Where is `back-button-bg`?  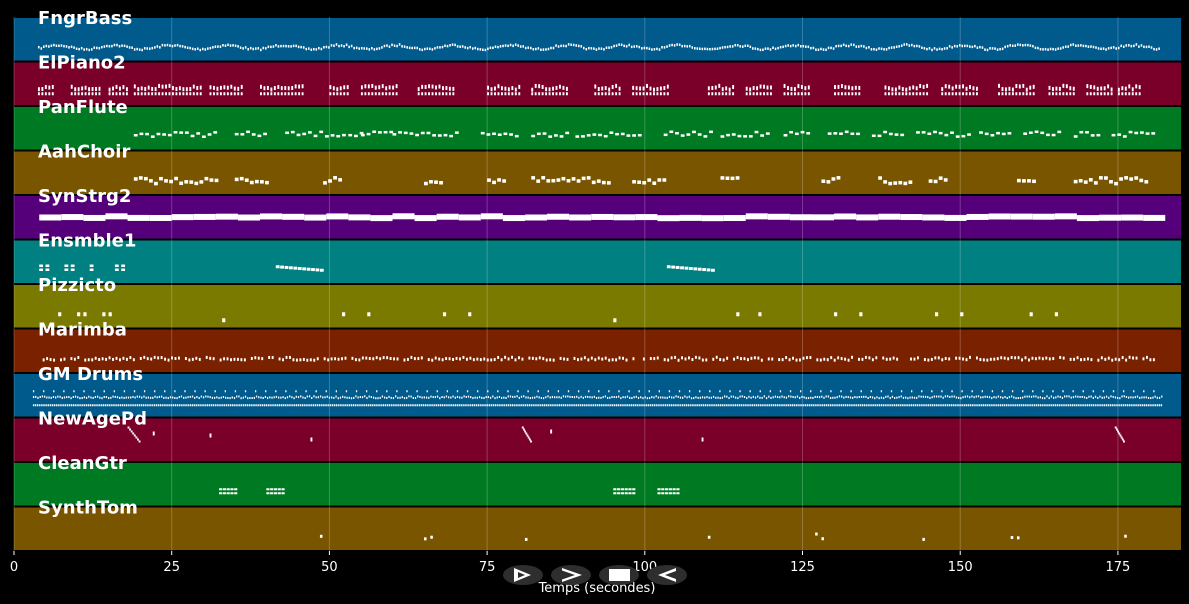
back-button-bg is located at coordinates (667, 575).